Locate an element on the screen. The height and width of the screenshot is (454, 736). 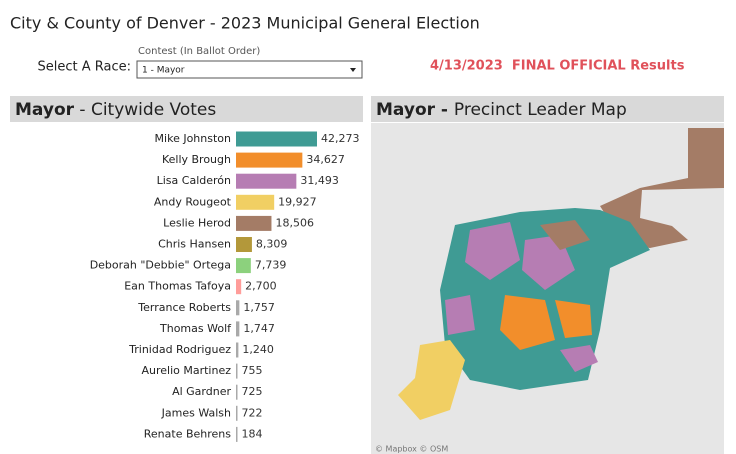
map-title-rest: Precinct Leader Map is located at coordinates (540, 110).